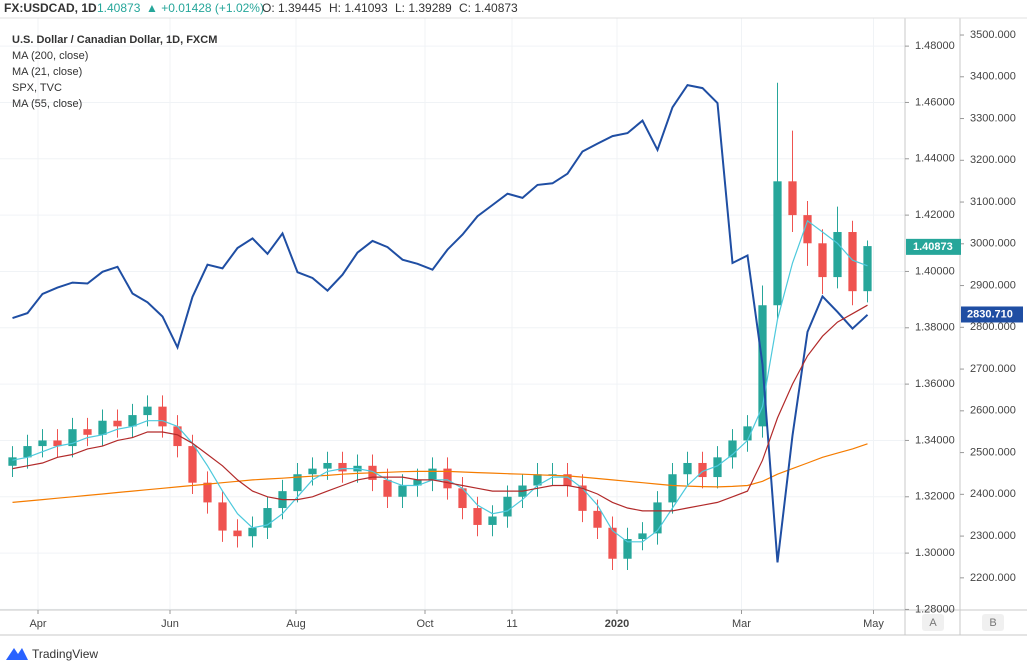 Image resolution: width=1027 pixels, height=664 pixels. Describe the element at coordinates (935, 384) in the screenshot. I see `y-tick-label: 1.36000` at that location.